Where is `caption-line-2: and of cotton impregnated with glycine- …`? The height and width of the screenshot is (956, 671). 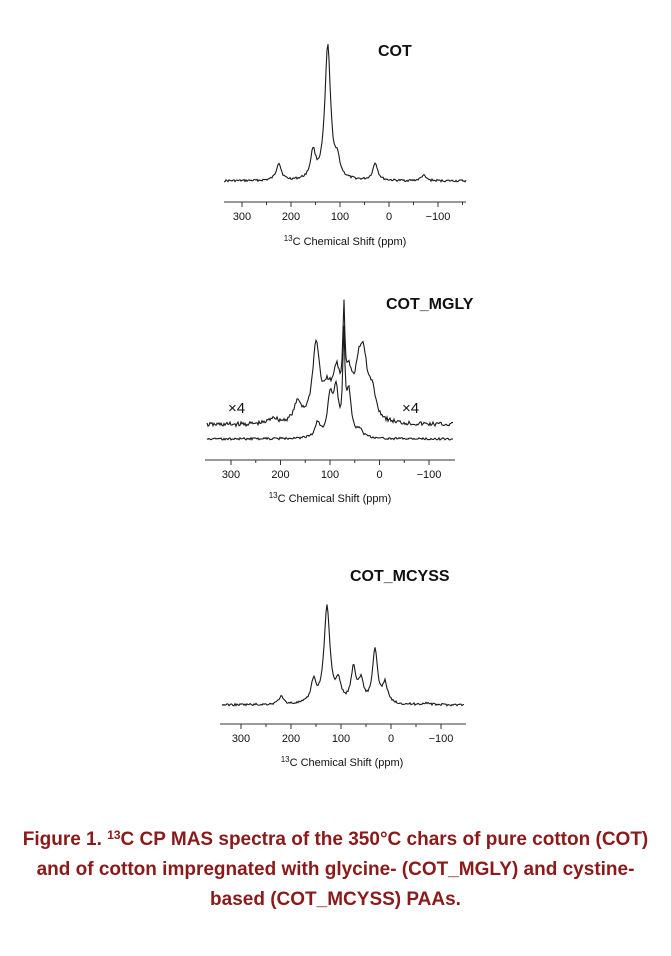
caption-line-2: and of cotton impregnated with glycine- … is located at coordinates (335, 869).